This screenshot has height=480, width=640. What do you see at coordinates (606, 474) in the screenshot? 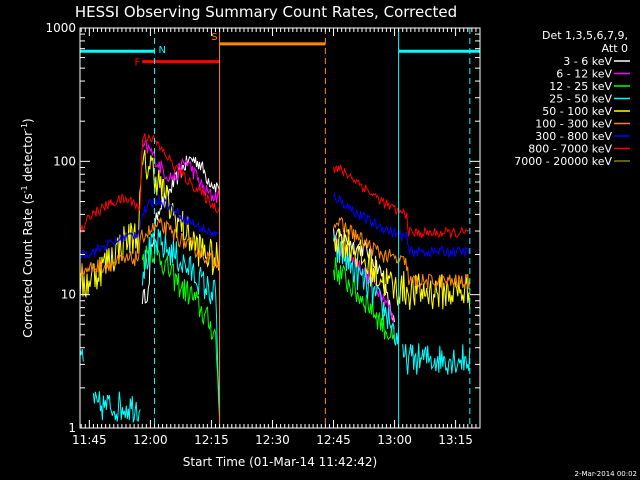
I see `date-stamp: 2-Mar-2014 00:02` at bounding box center [606, 474].